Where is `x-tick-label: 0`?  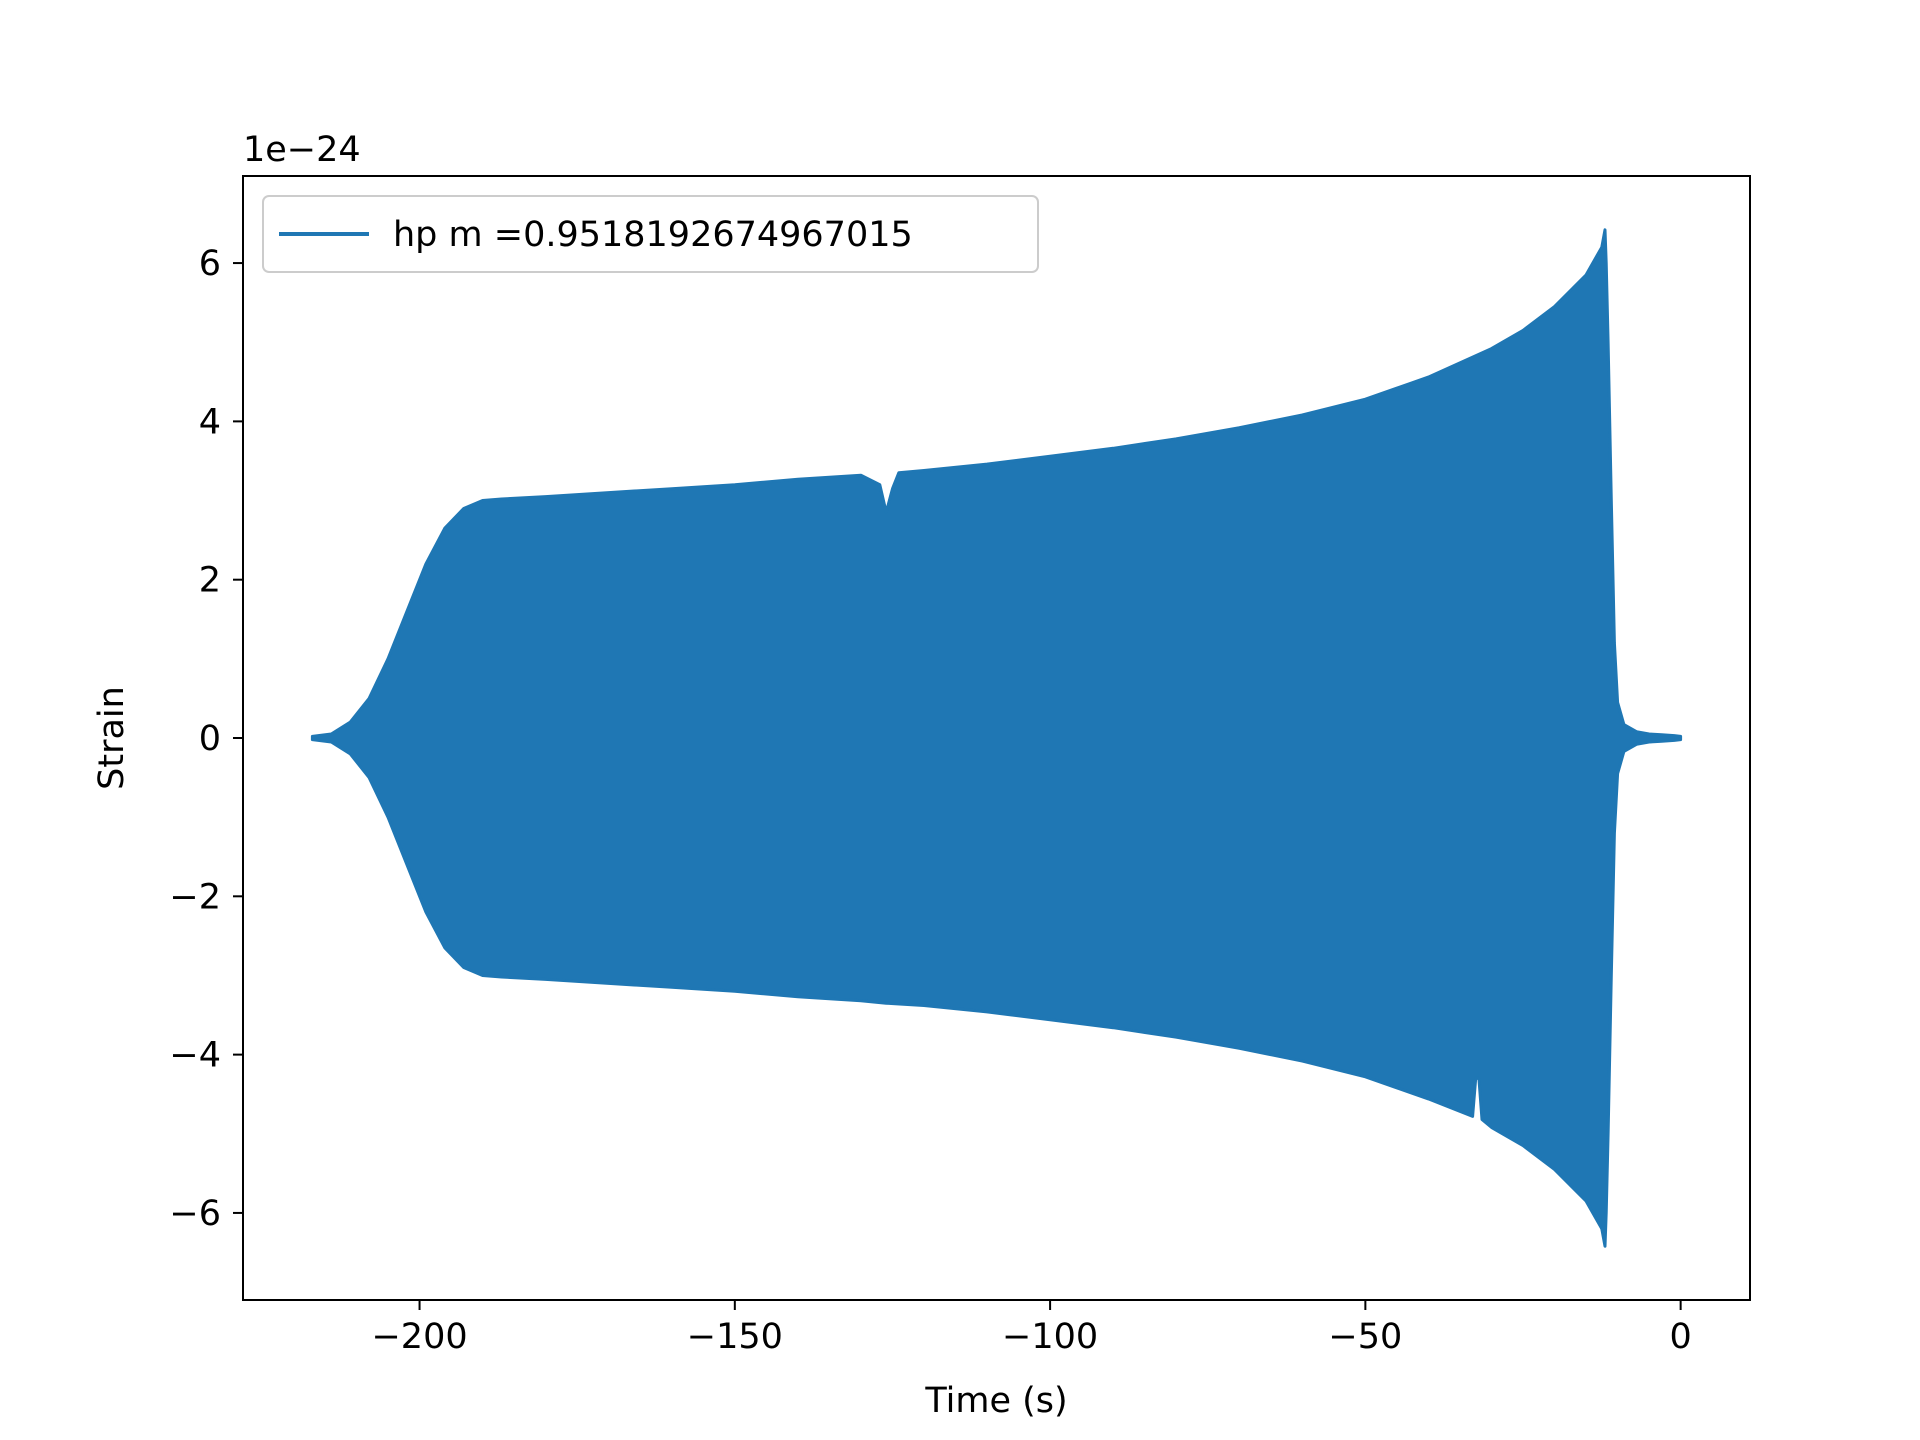 x-tick-label: 0 is located at coordinates (1680, 1337).